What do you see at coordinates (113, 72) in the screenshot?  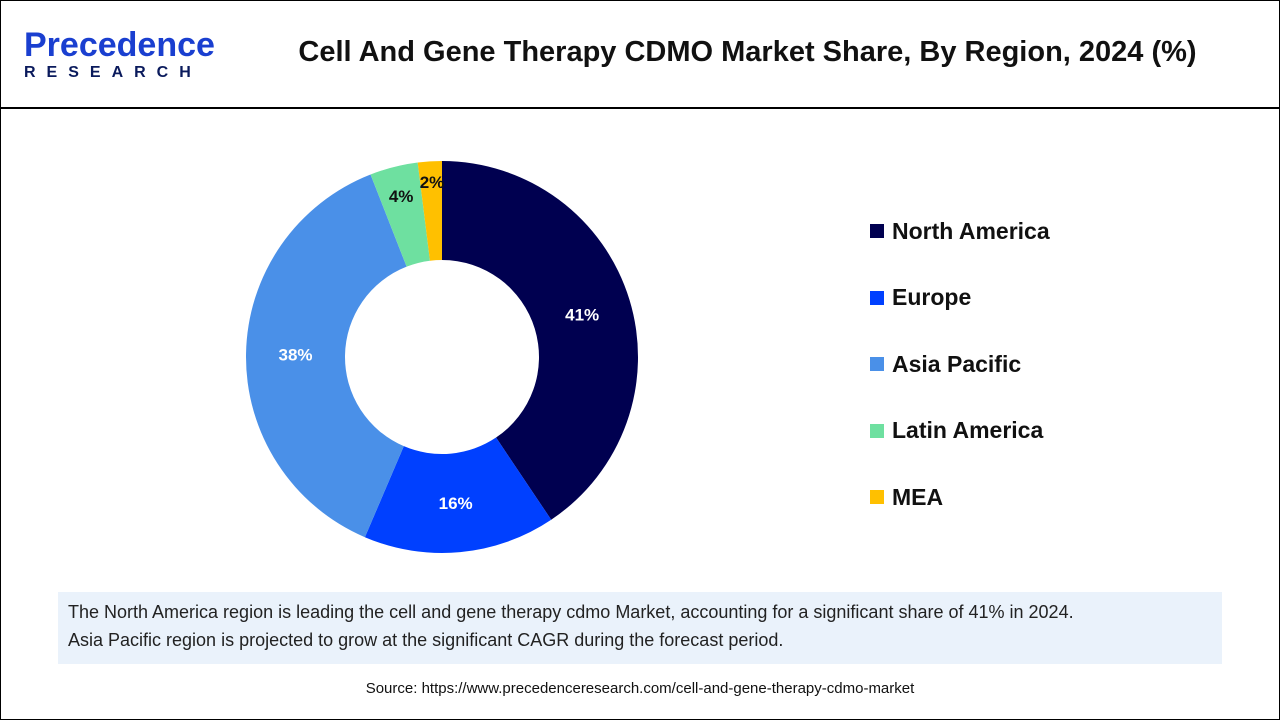 I see `logo-subtext: RESEARCH` at bounding box center [113, 72].